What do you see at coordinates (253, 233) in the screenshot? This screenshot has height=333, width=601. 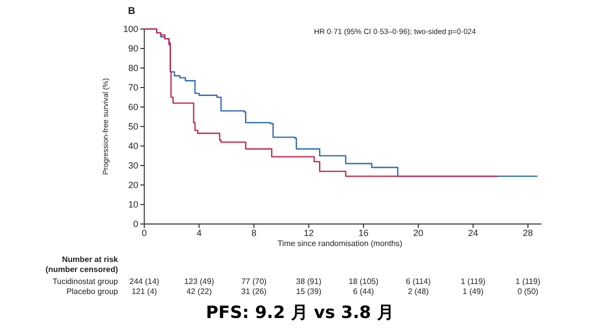 I see `x-tick-label: 8` at bounding box center [253, 233].